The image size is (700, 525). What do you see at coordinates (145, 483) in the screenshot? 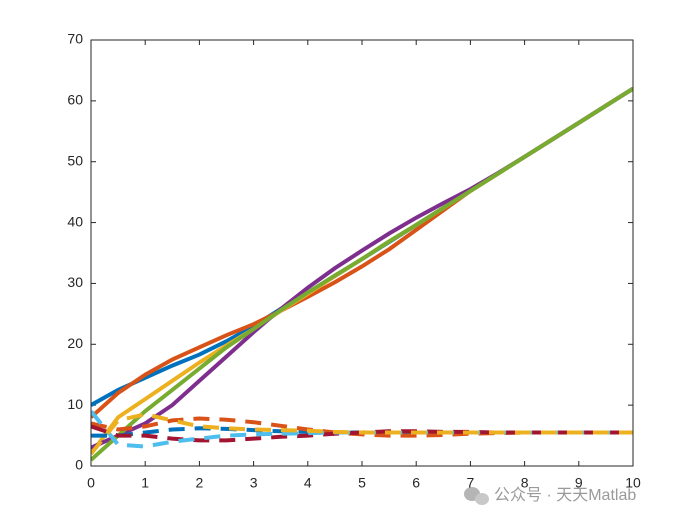
I see `x-tick-label: 1` at bounding box center [145, 483].